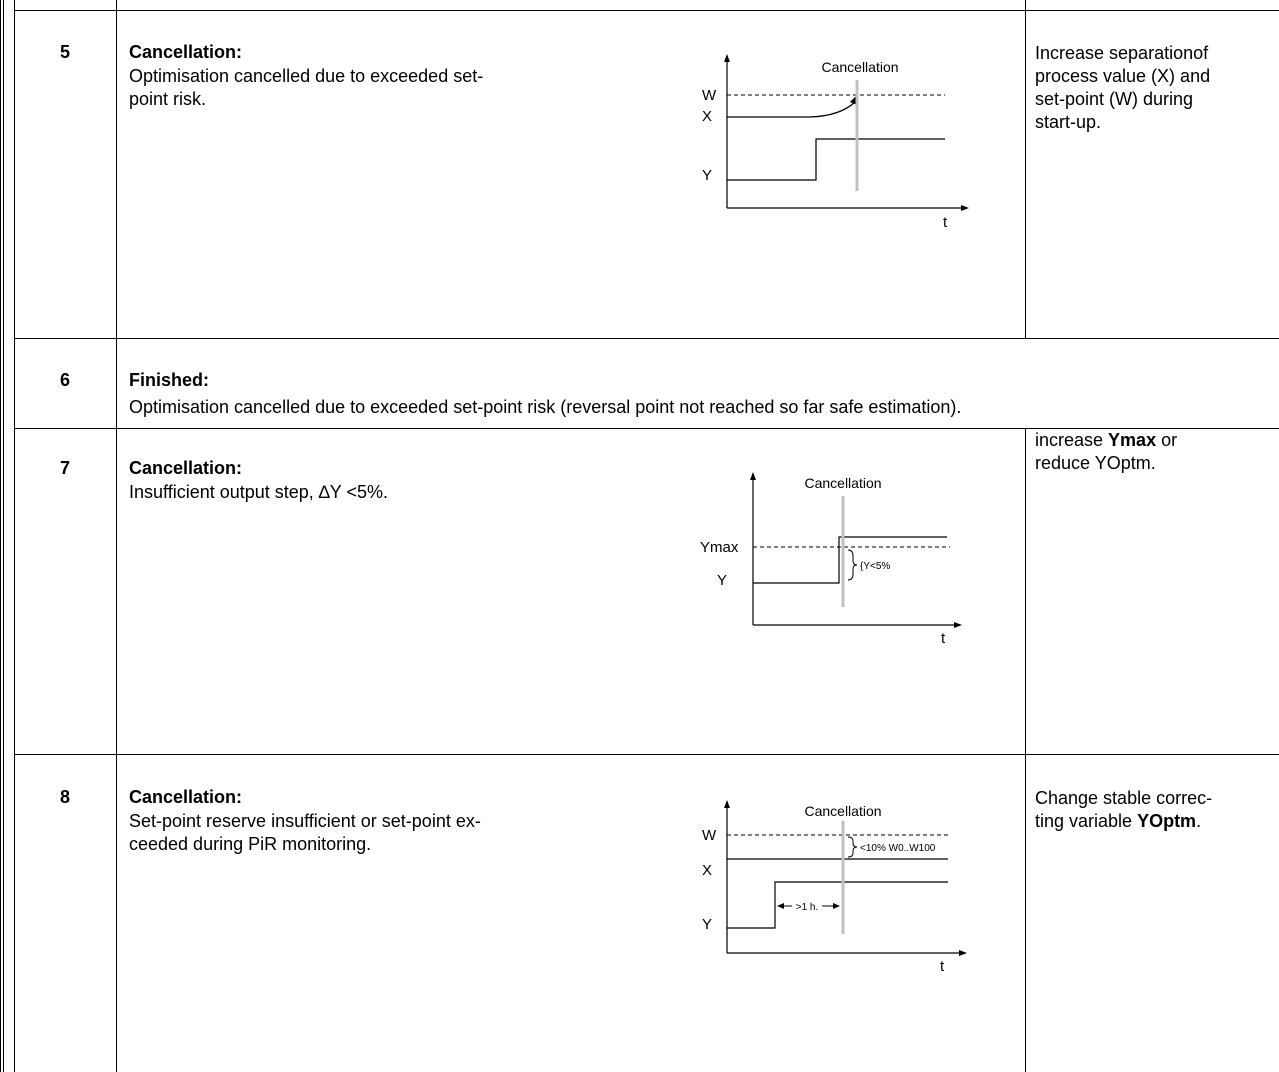 This screenshot has width=1279, height=1072. What do you see at coordinates (780, 906) in the screenshot?
I see `duration-arrow-left` at bounding box center [780, 906].